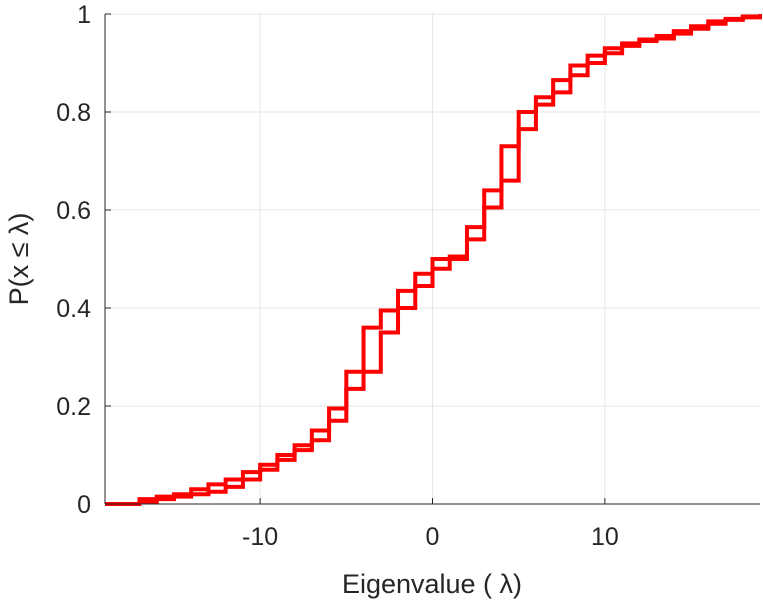 Image resolution: width=763 pixels, height=600 pixels. I want to click on y-tick-label: 0.6, so click(73, 211).